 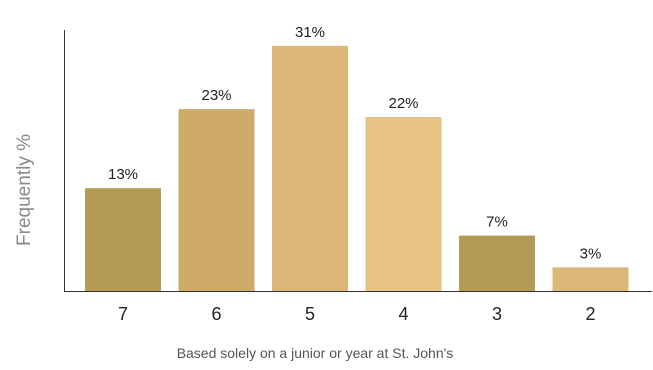 What do you see at coordinates (216, 314) in the screenshot?
I see `x-tick-label-6: 6` at bounding box center [216, 314].